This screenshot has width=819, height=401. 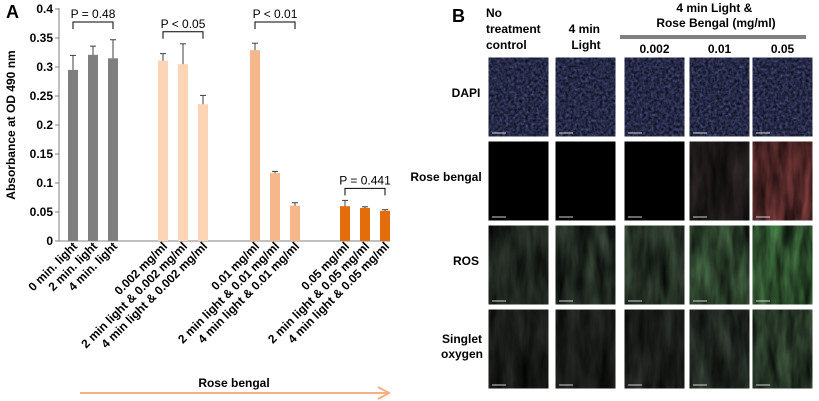 I want to click on p-value-annotation: P < 0.01, so click(x=275, y=14).